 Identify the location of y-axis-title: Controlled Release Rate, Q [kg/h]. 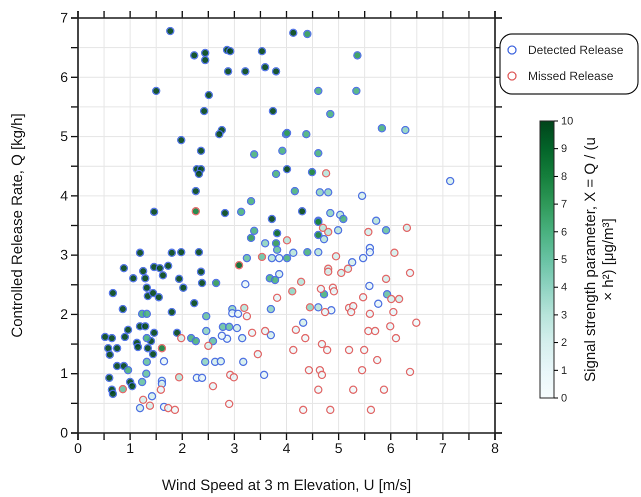
(17, 225).